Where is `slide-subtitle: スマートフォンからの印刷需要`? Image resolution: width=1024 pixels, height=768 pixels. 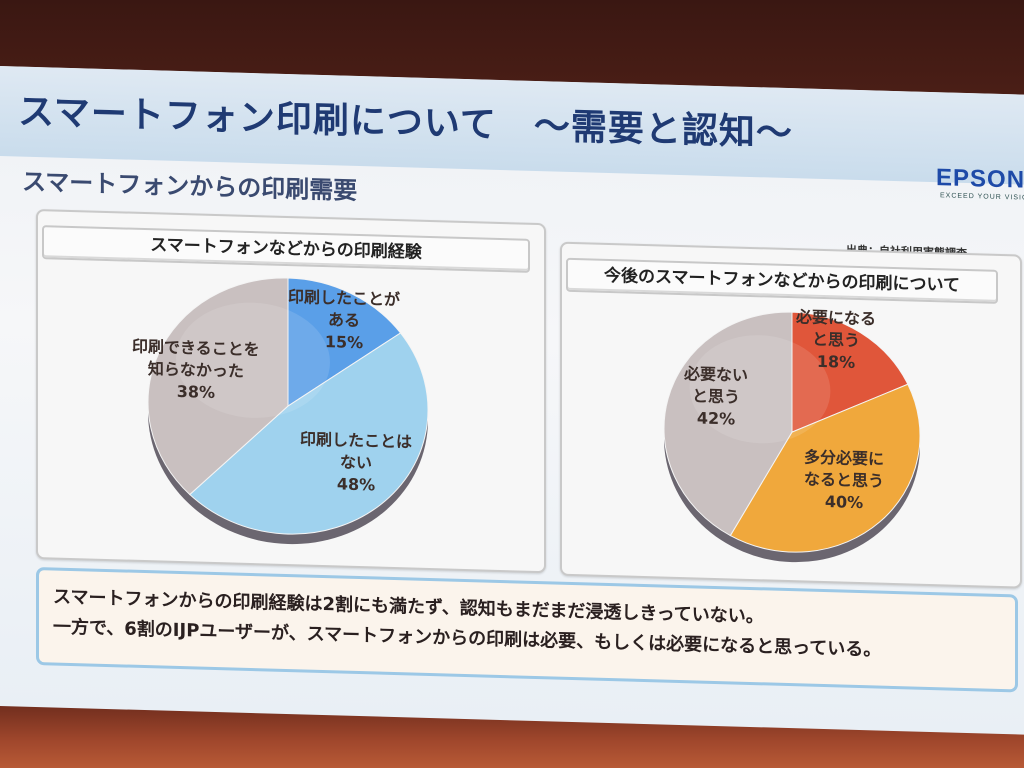
slide-subtitle: スマートフォンからの印刷需要 is located at coordinates (190, 186).